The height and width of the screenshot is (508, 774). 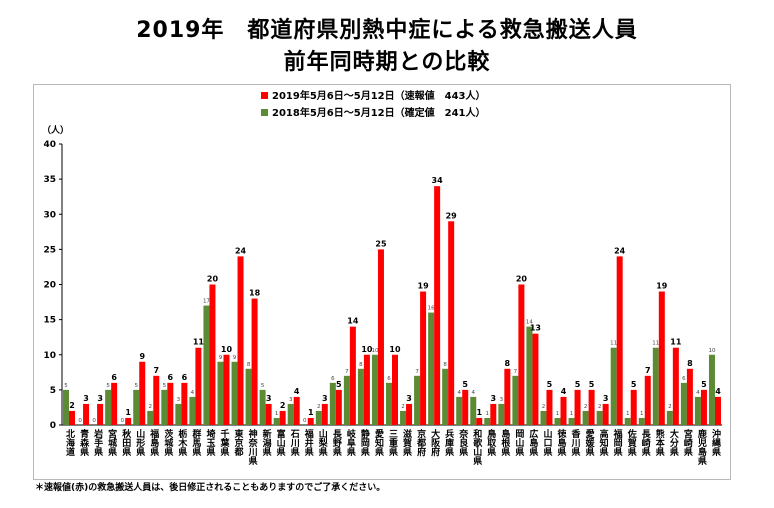 What do you see at coordinates (336, 443) in the screenshot?
I see `x-tick-label: 長野県` at bounding box center [336, 443].